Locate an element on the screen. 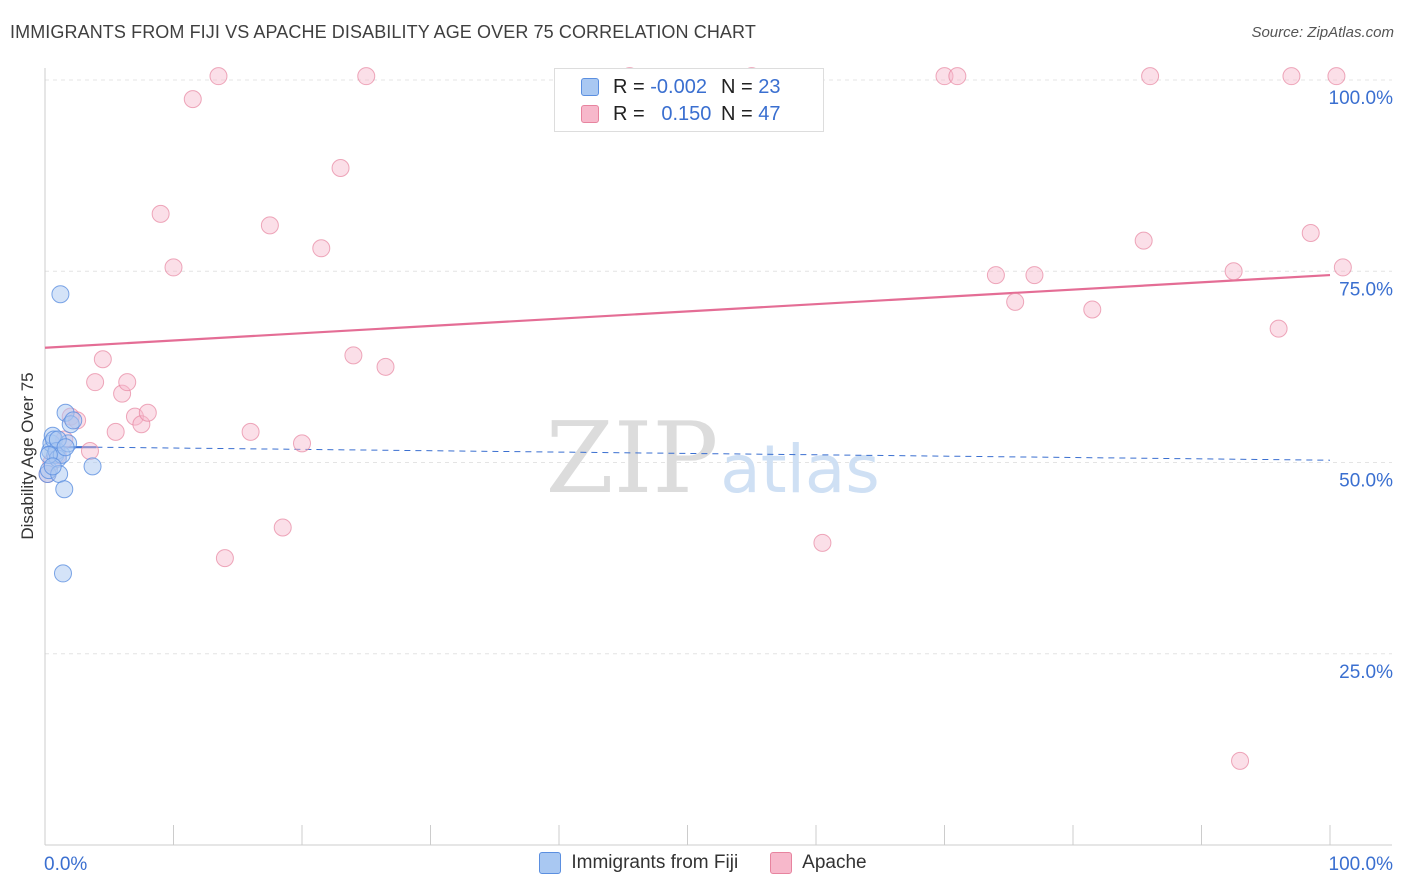  x-tick-label: 100.0% is located at coordinates (1361, 864).